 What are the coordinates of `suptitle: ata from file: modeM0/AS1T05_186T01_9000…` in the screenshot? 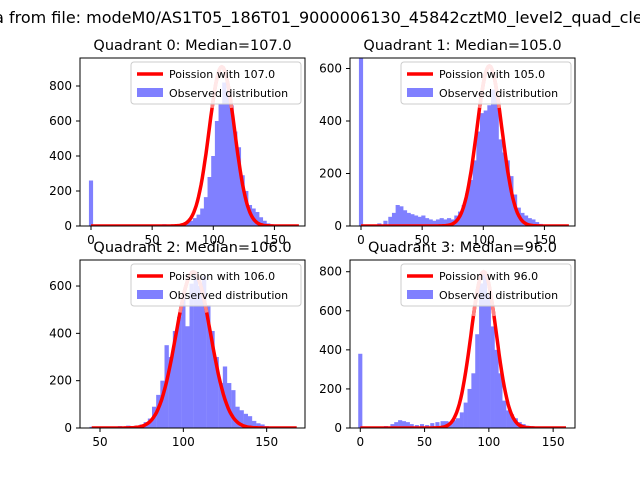 It's located at (320, 18).